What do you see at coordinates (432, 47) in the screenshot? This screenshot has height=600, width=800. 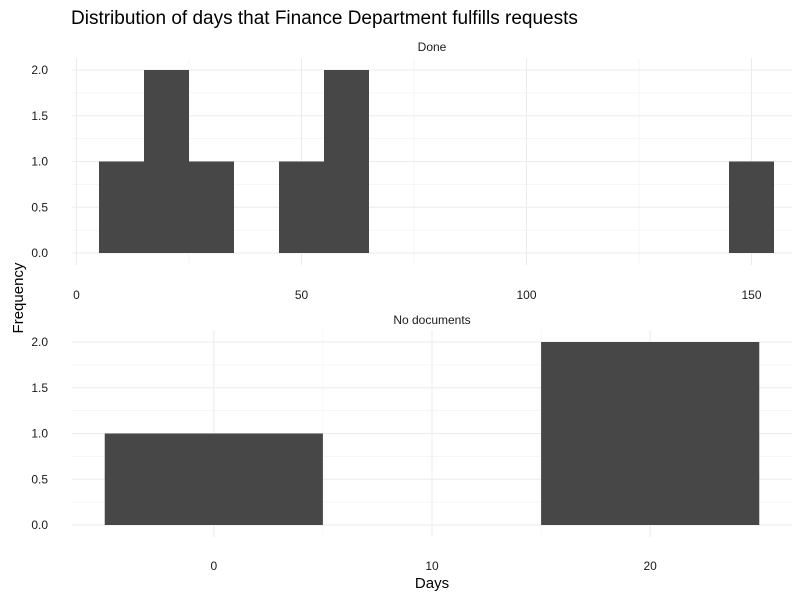 I see `facet-strip-label: Done` at bounding box center [432, 47].